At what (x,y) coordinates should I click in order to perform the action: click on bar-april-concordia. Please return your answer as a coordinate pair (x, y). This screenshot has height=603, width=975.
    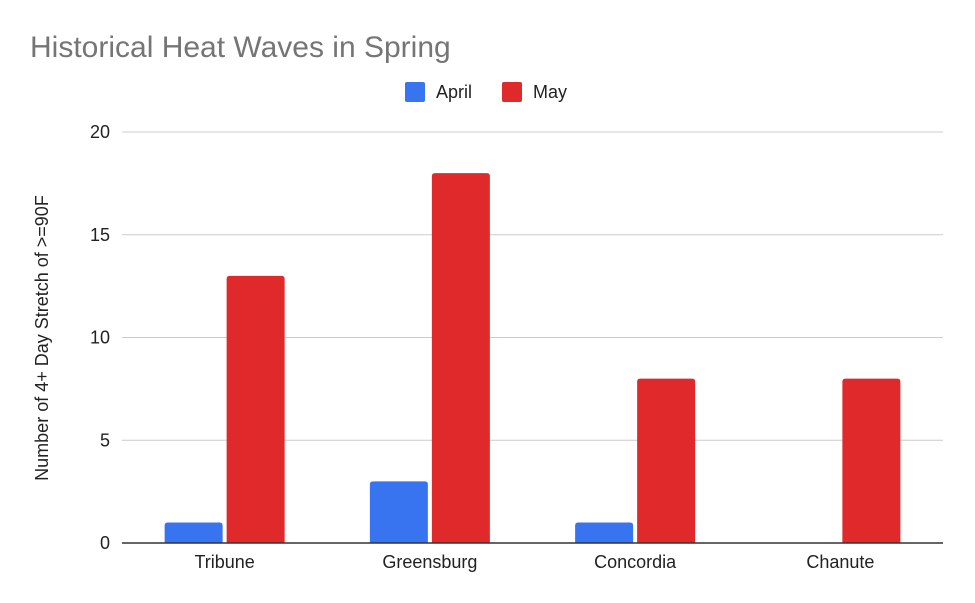
    Looking at the image, I should click on (604, 532).